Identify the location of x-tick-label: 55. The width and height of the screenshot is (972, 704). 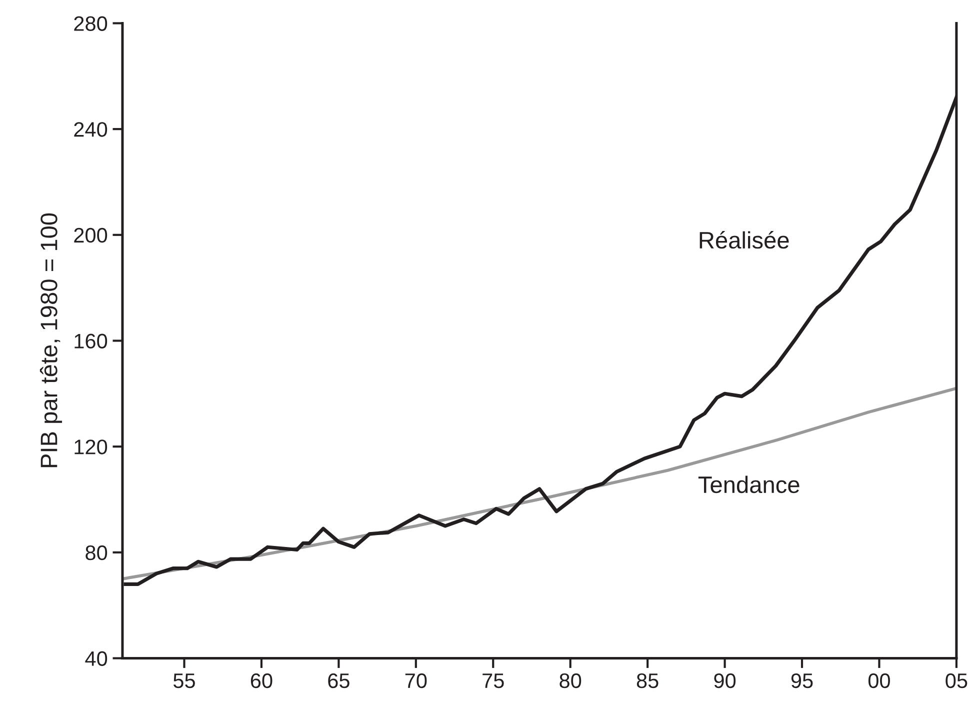
(184, 681).